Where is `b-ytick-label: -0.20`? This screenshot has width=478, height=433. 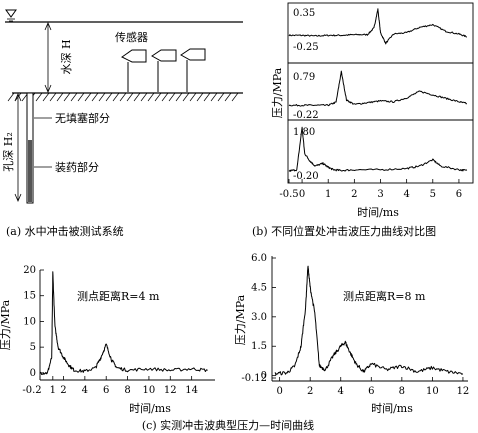 b-ytick-label: -0.20 is located at coordinates (306, 176).